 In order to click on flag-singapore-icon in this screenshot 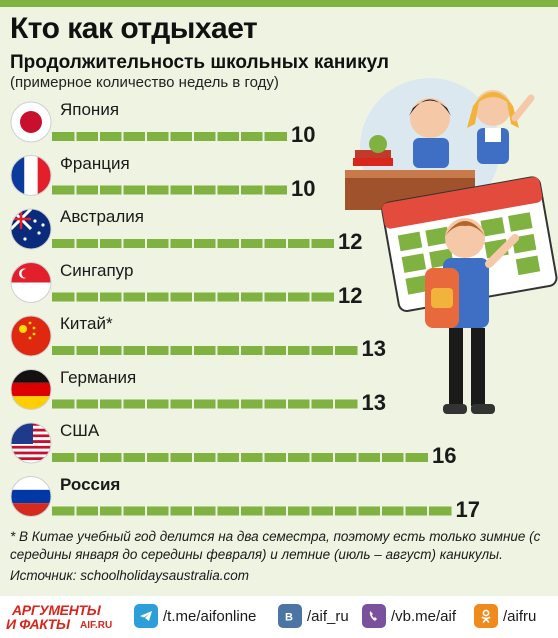, I will do `click(31, 282)`.